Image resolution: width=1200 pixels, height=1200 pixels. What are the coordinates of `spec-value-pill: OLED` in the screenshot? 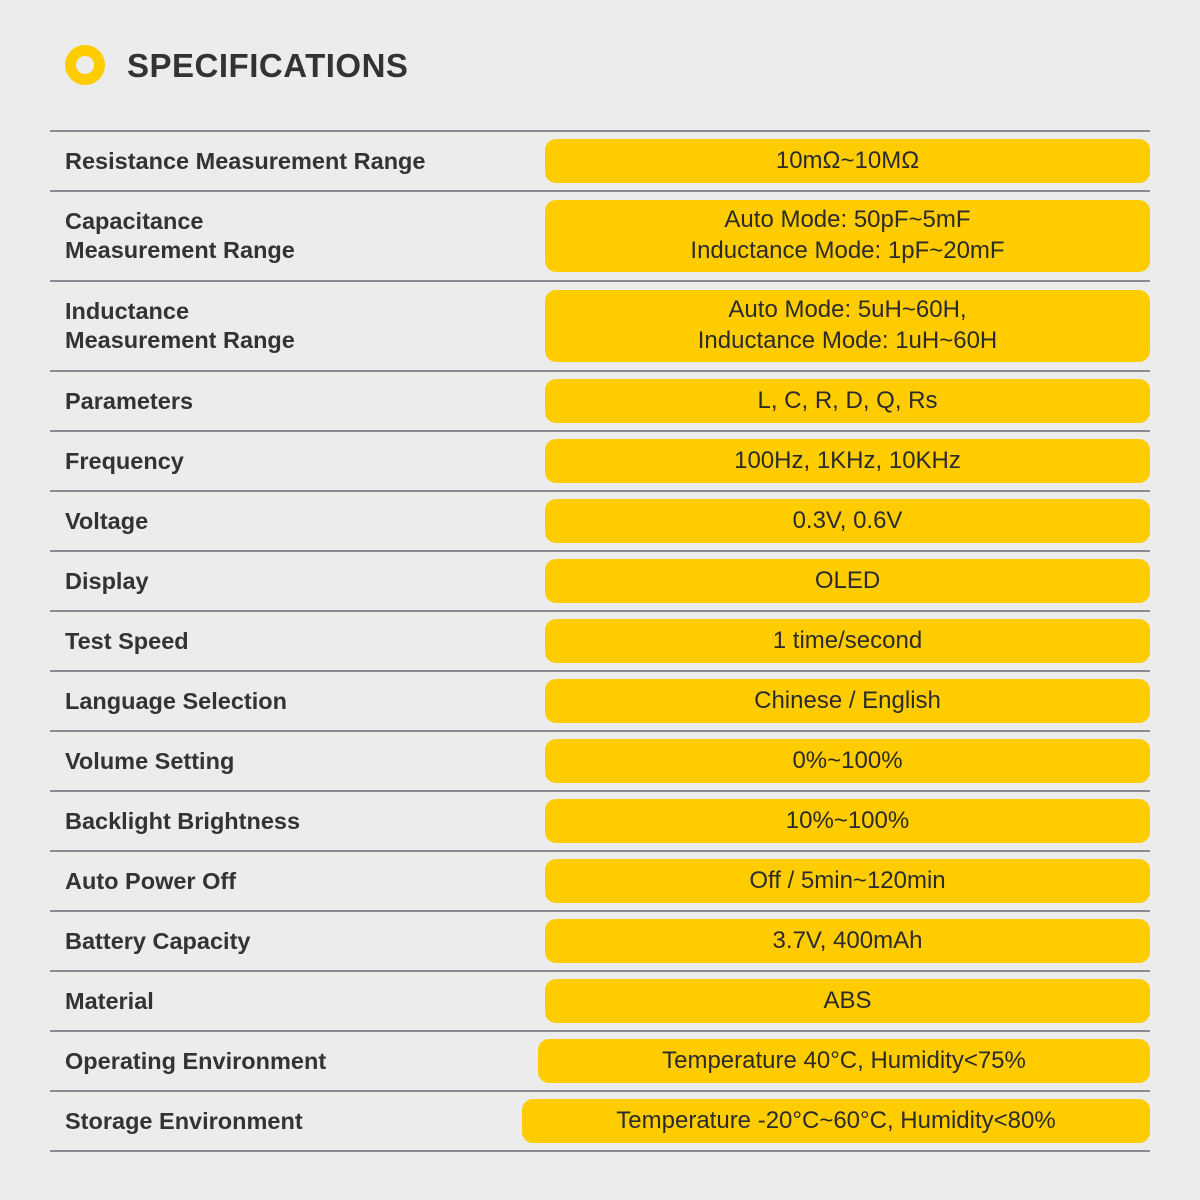 It's located at (847, 581).